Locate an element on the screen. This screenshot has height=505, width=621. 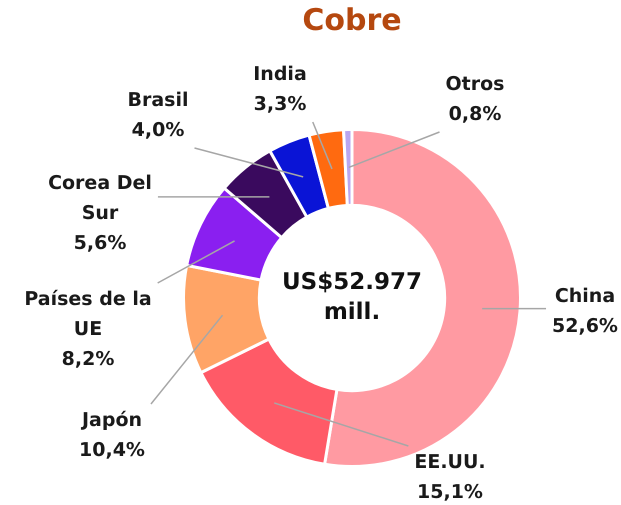
data-label: 52,6% is located at coordinates (585, 325).